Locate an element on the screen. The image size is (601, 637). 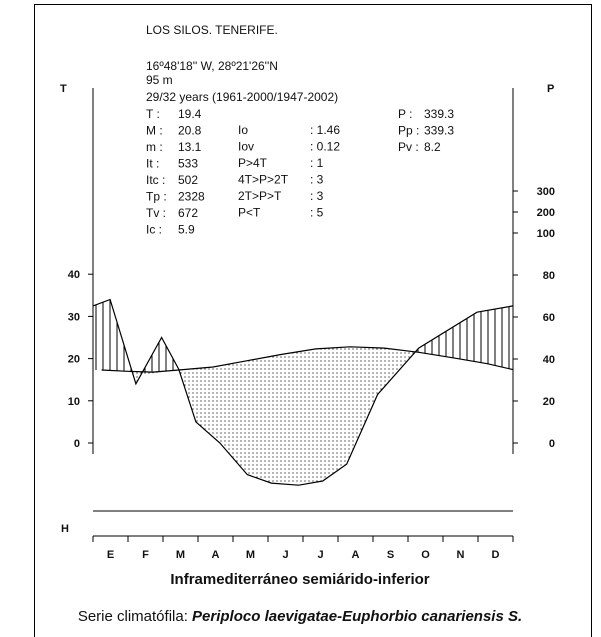
left-tick-label: 30 is located at coordinates (74, 317).